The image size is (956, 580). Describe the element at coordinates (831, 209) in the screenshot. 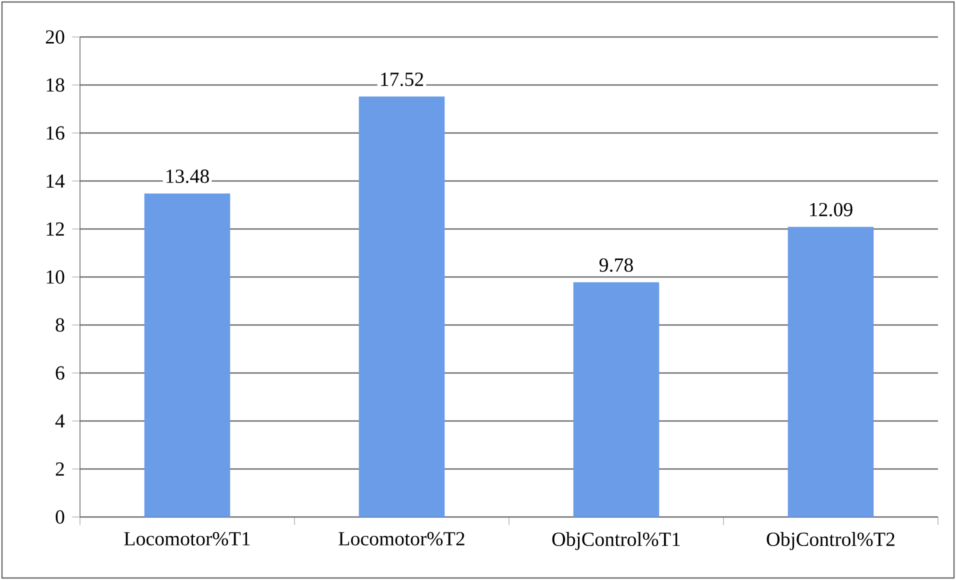

I see `data-label: 12.09` at that location.